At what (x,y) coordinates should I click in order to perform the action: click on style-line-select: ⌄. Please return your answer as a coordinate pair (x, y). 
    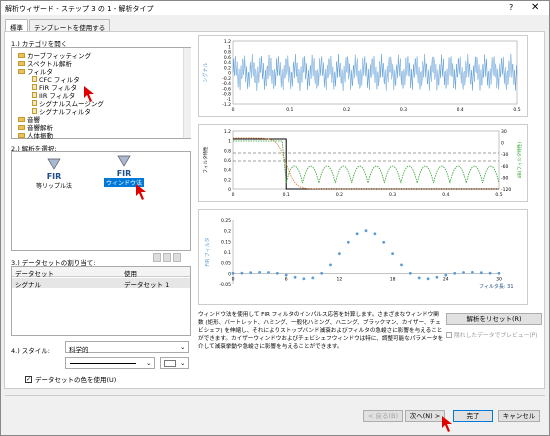
    Looking at the image, I should click on (110, 363).